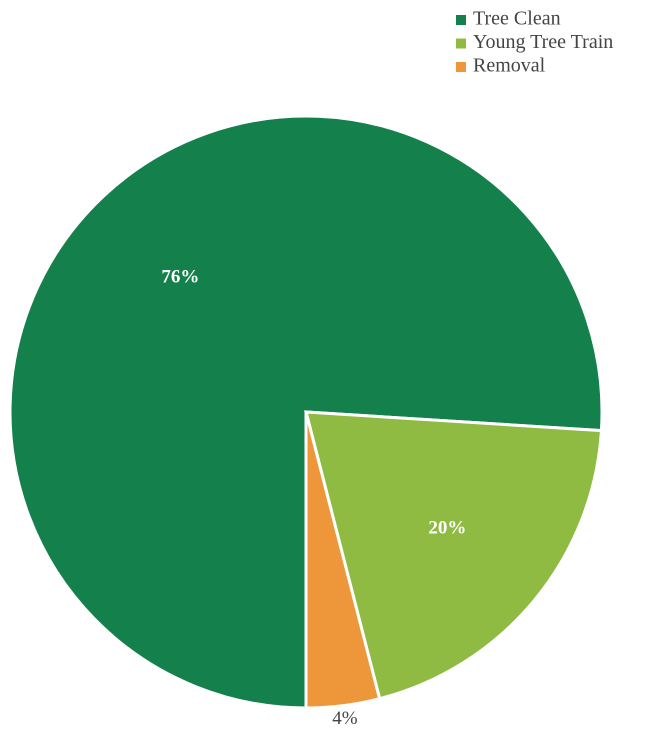  I want to click on legend-label: Young Tree Train, so click(543, 42).